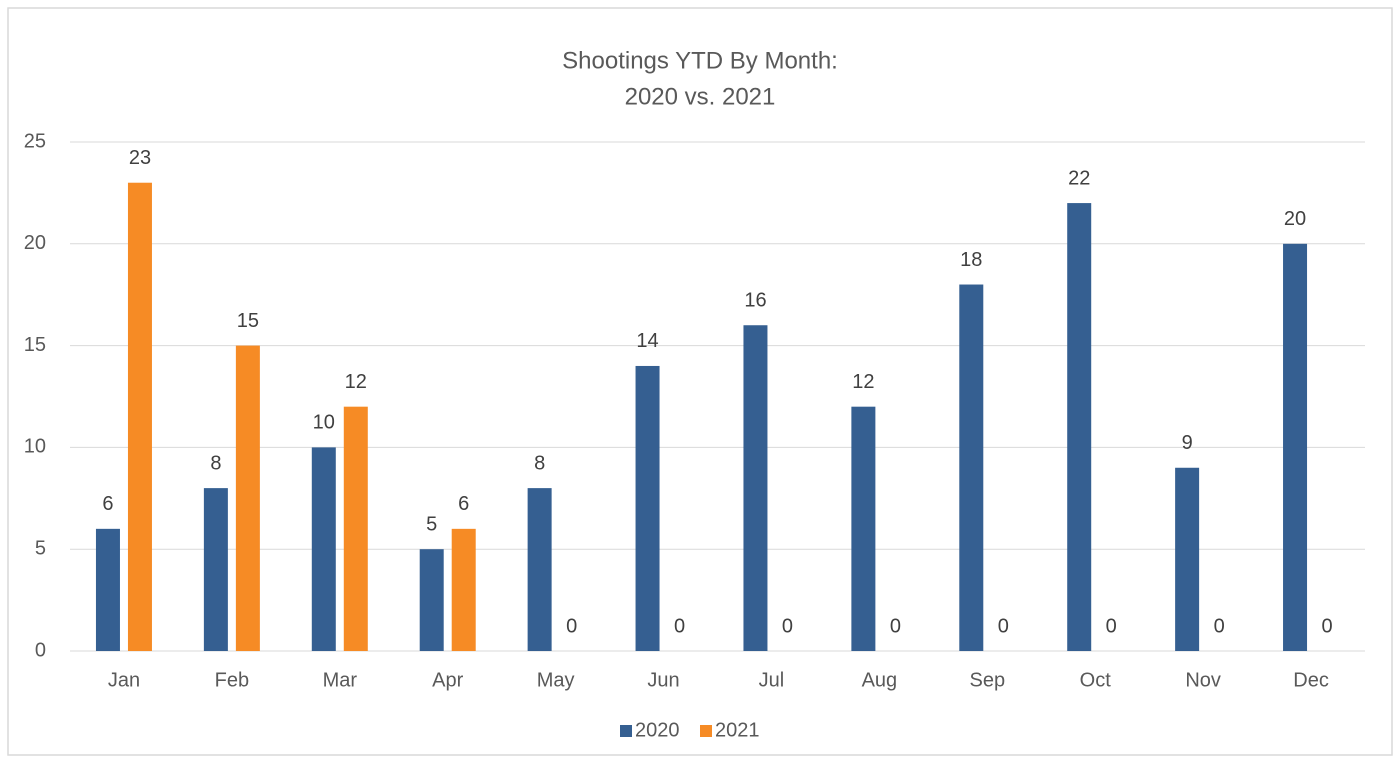  Describe the element at coordinates (700, 96) in the screenshot. I see `chart-title: 2020 vs. 2021` at that location.